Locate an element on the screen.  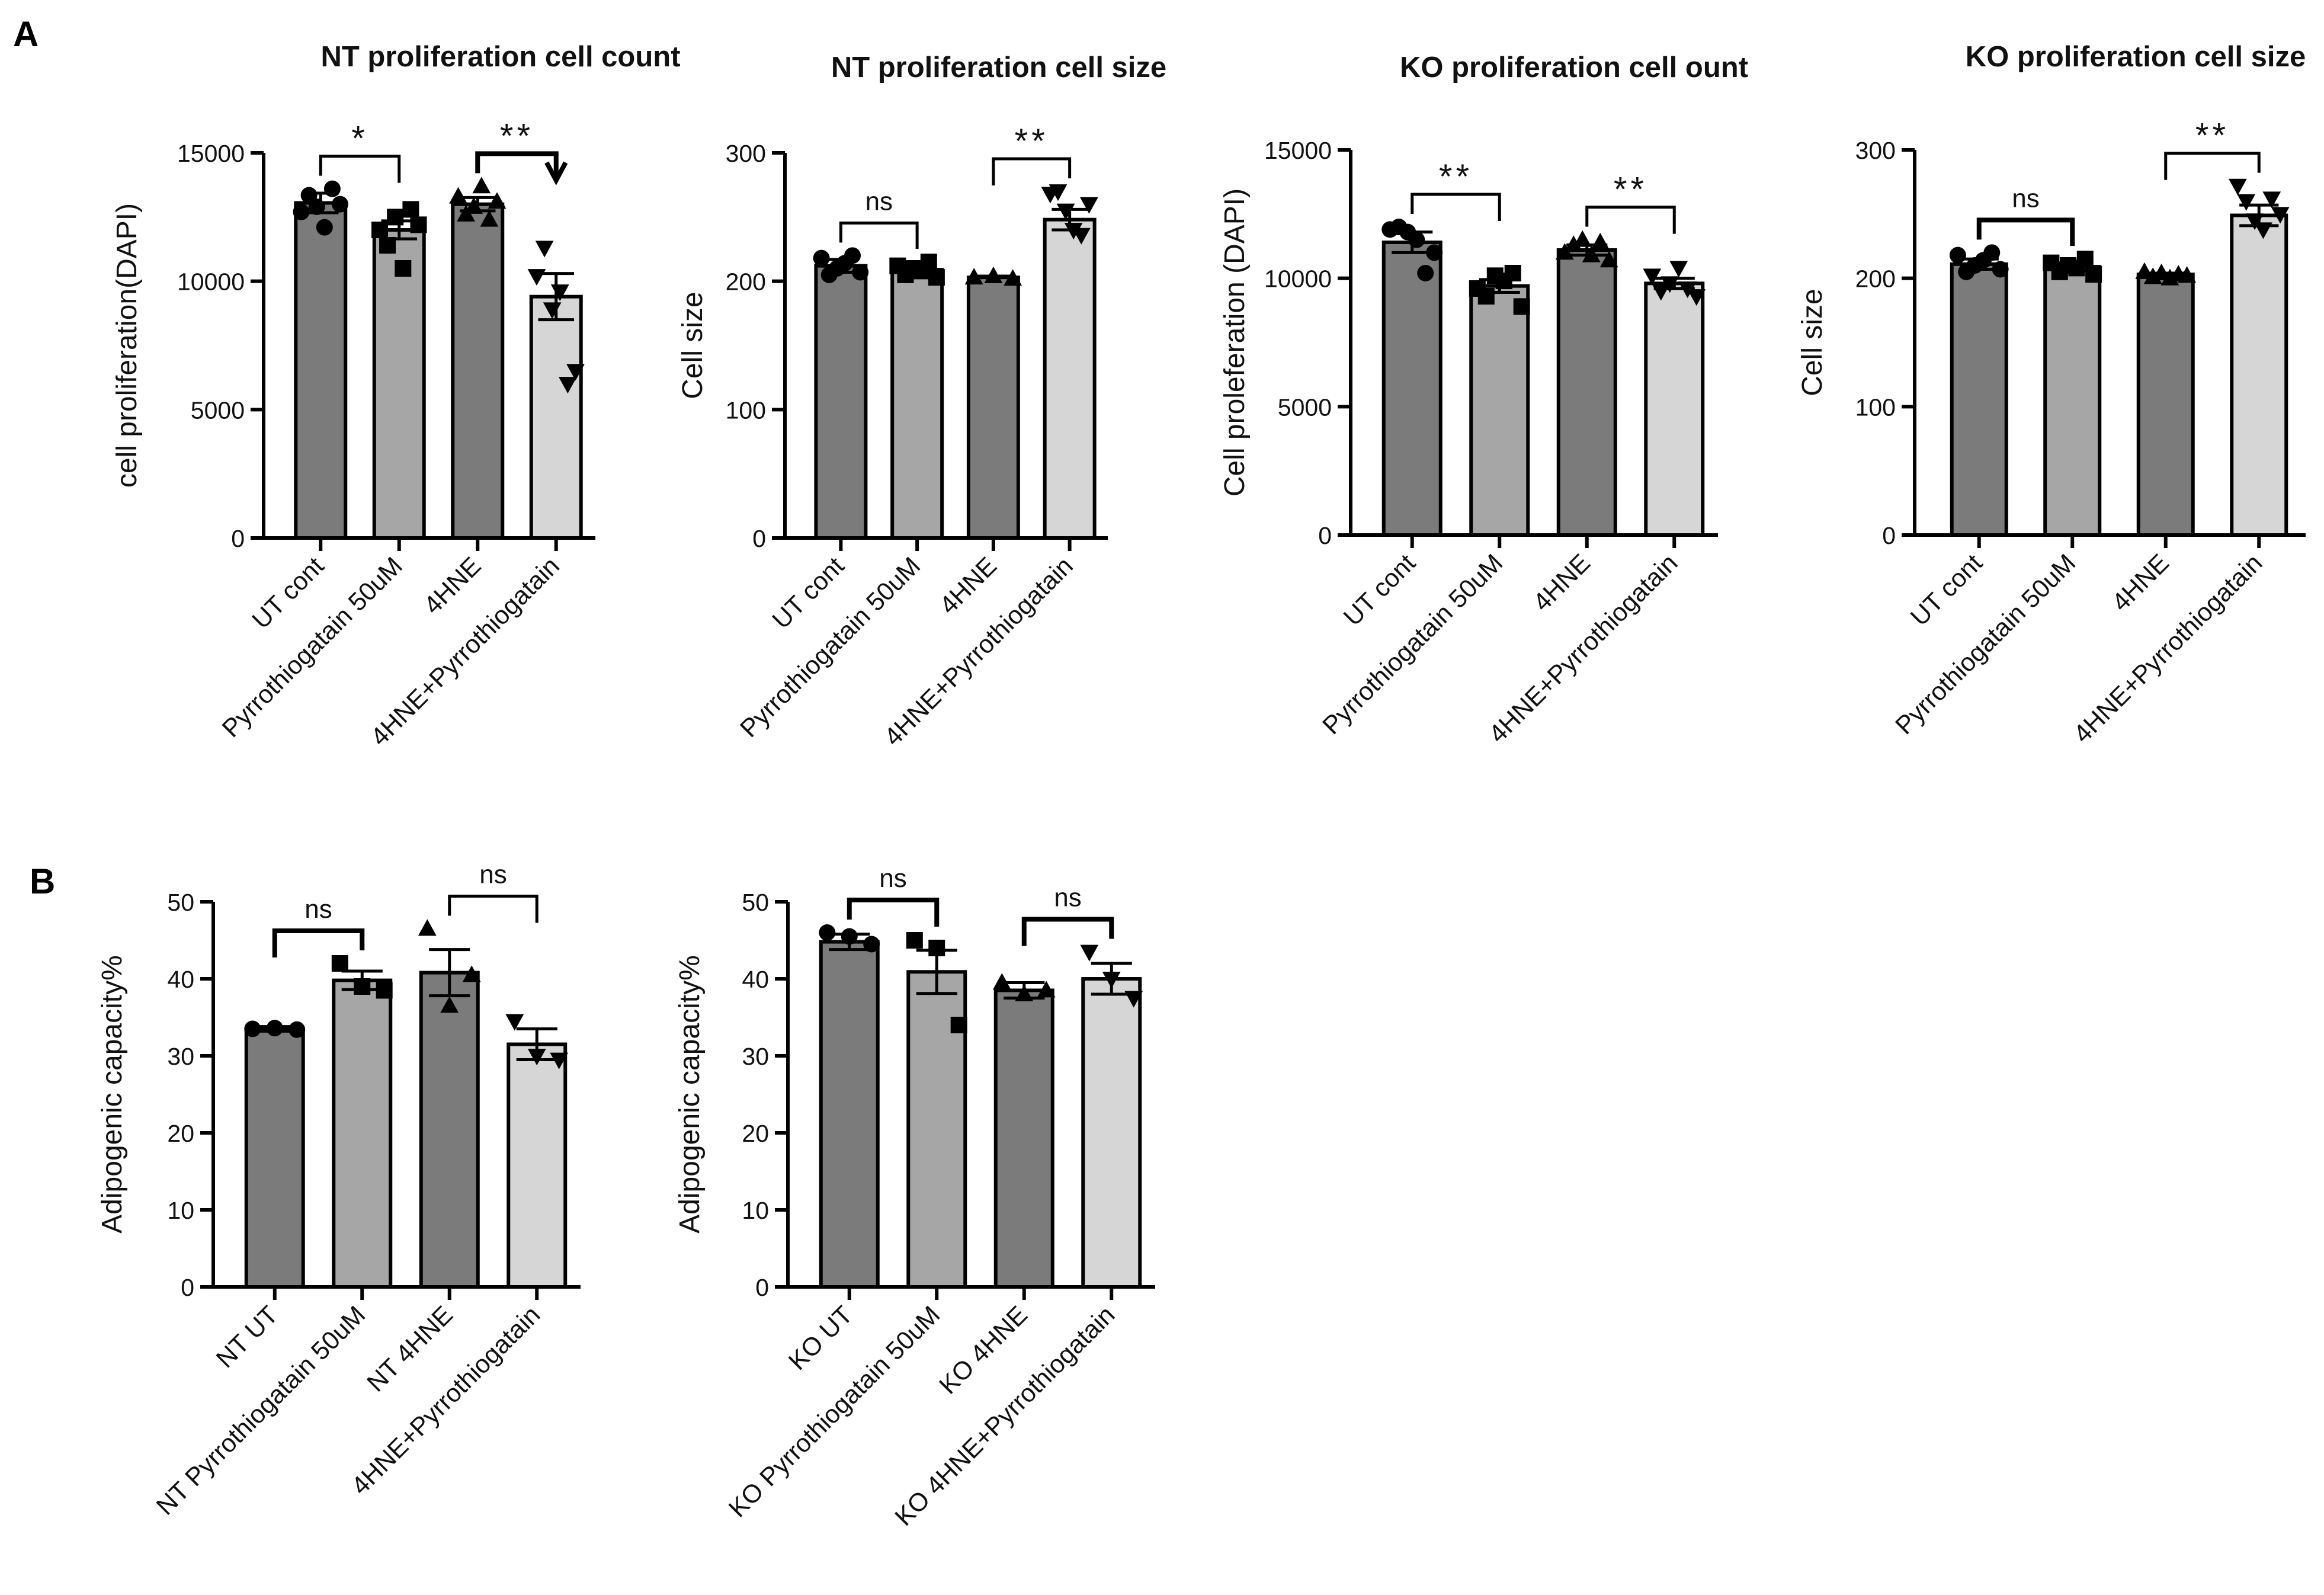
x-tick-label: NT UT is located at coordinates (247, 1337).